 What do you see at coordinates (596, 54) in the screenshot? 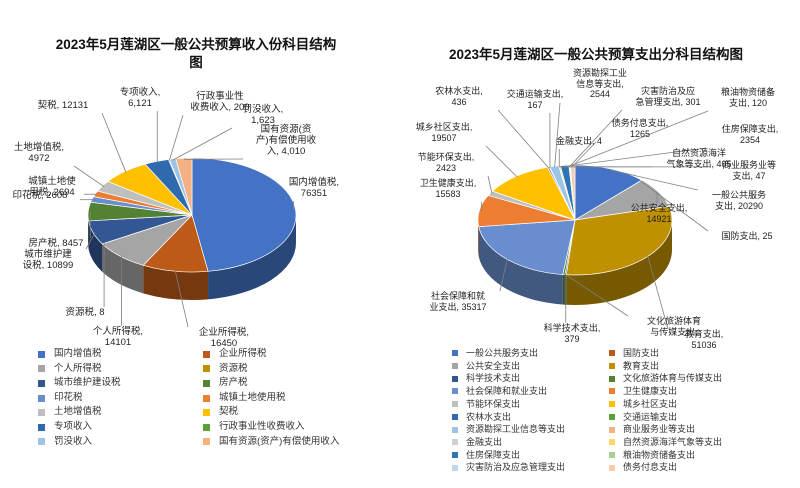
I see `expenditure-chart-title: 2023年5月莲湖区一般公共预算支出分科目结构图` at bounding box center [596, 54].